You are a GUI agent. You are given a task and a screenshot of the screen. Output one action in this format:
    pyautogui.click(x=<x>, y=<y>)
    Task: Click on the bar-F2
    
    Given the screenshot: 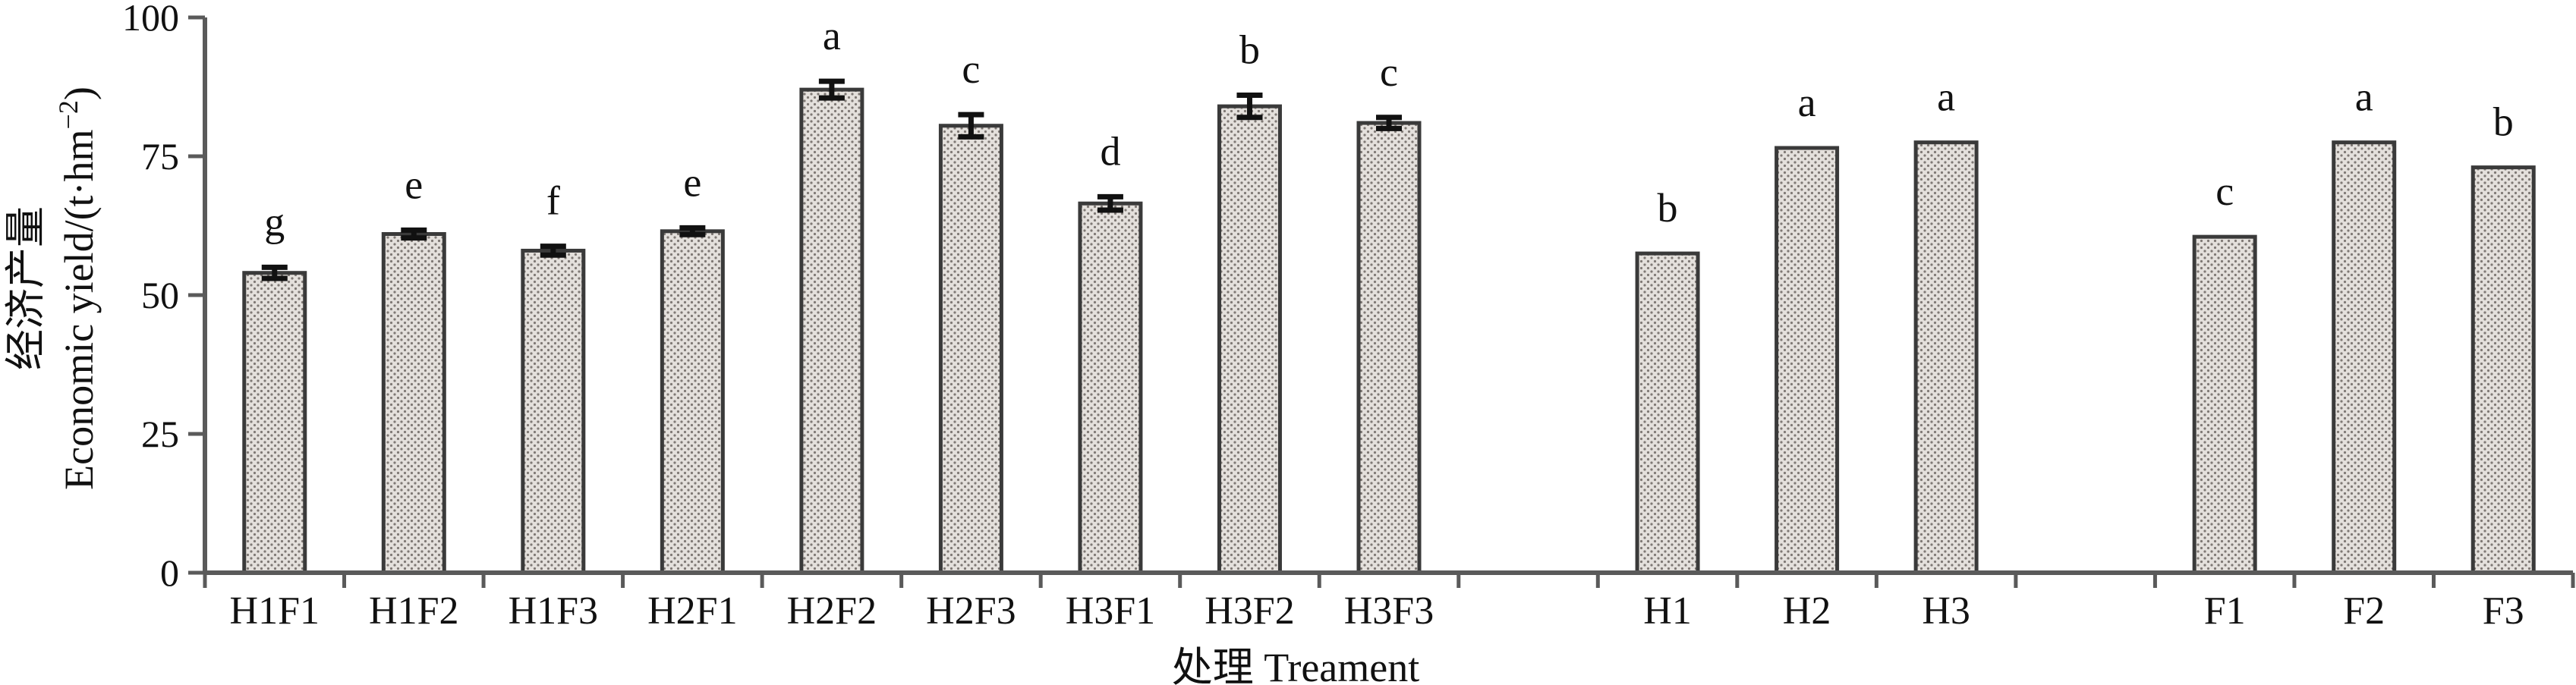 What is the action you would take?
    pyautogui.click(x=2364, y=357)
    